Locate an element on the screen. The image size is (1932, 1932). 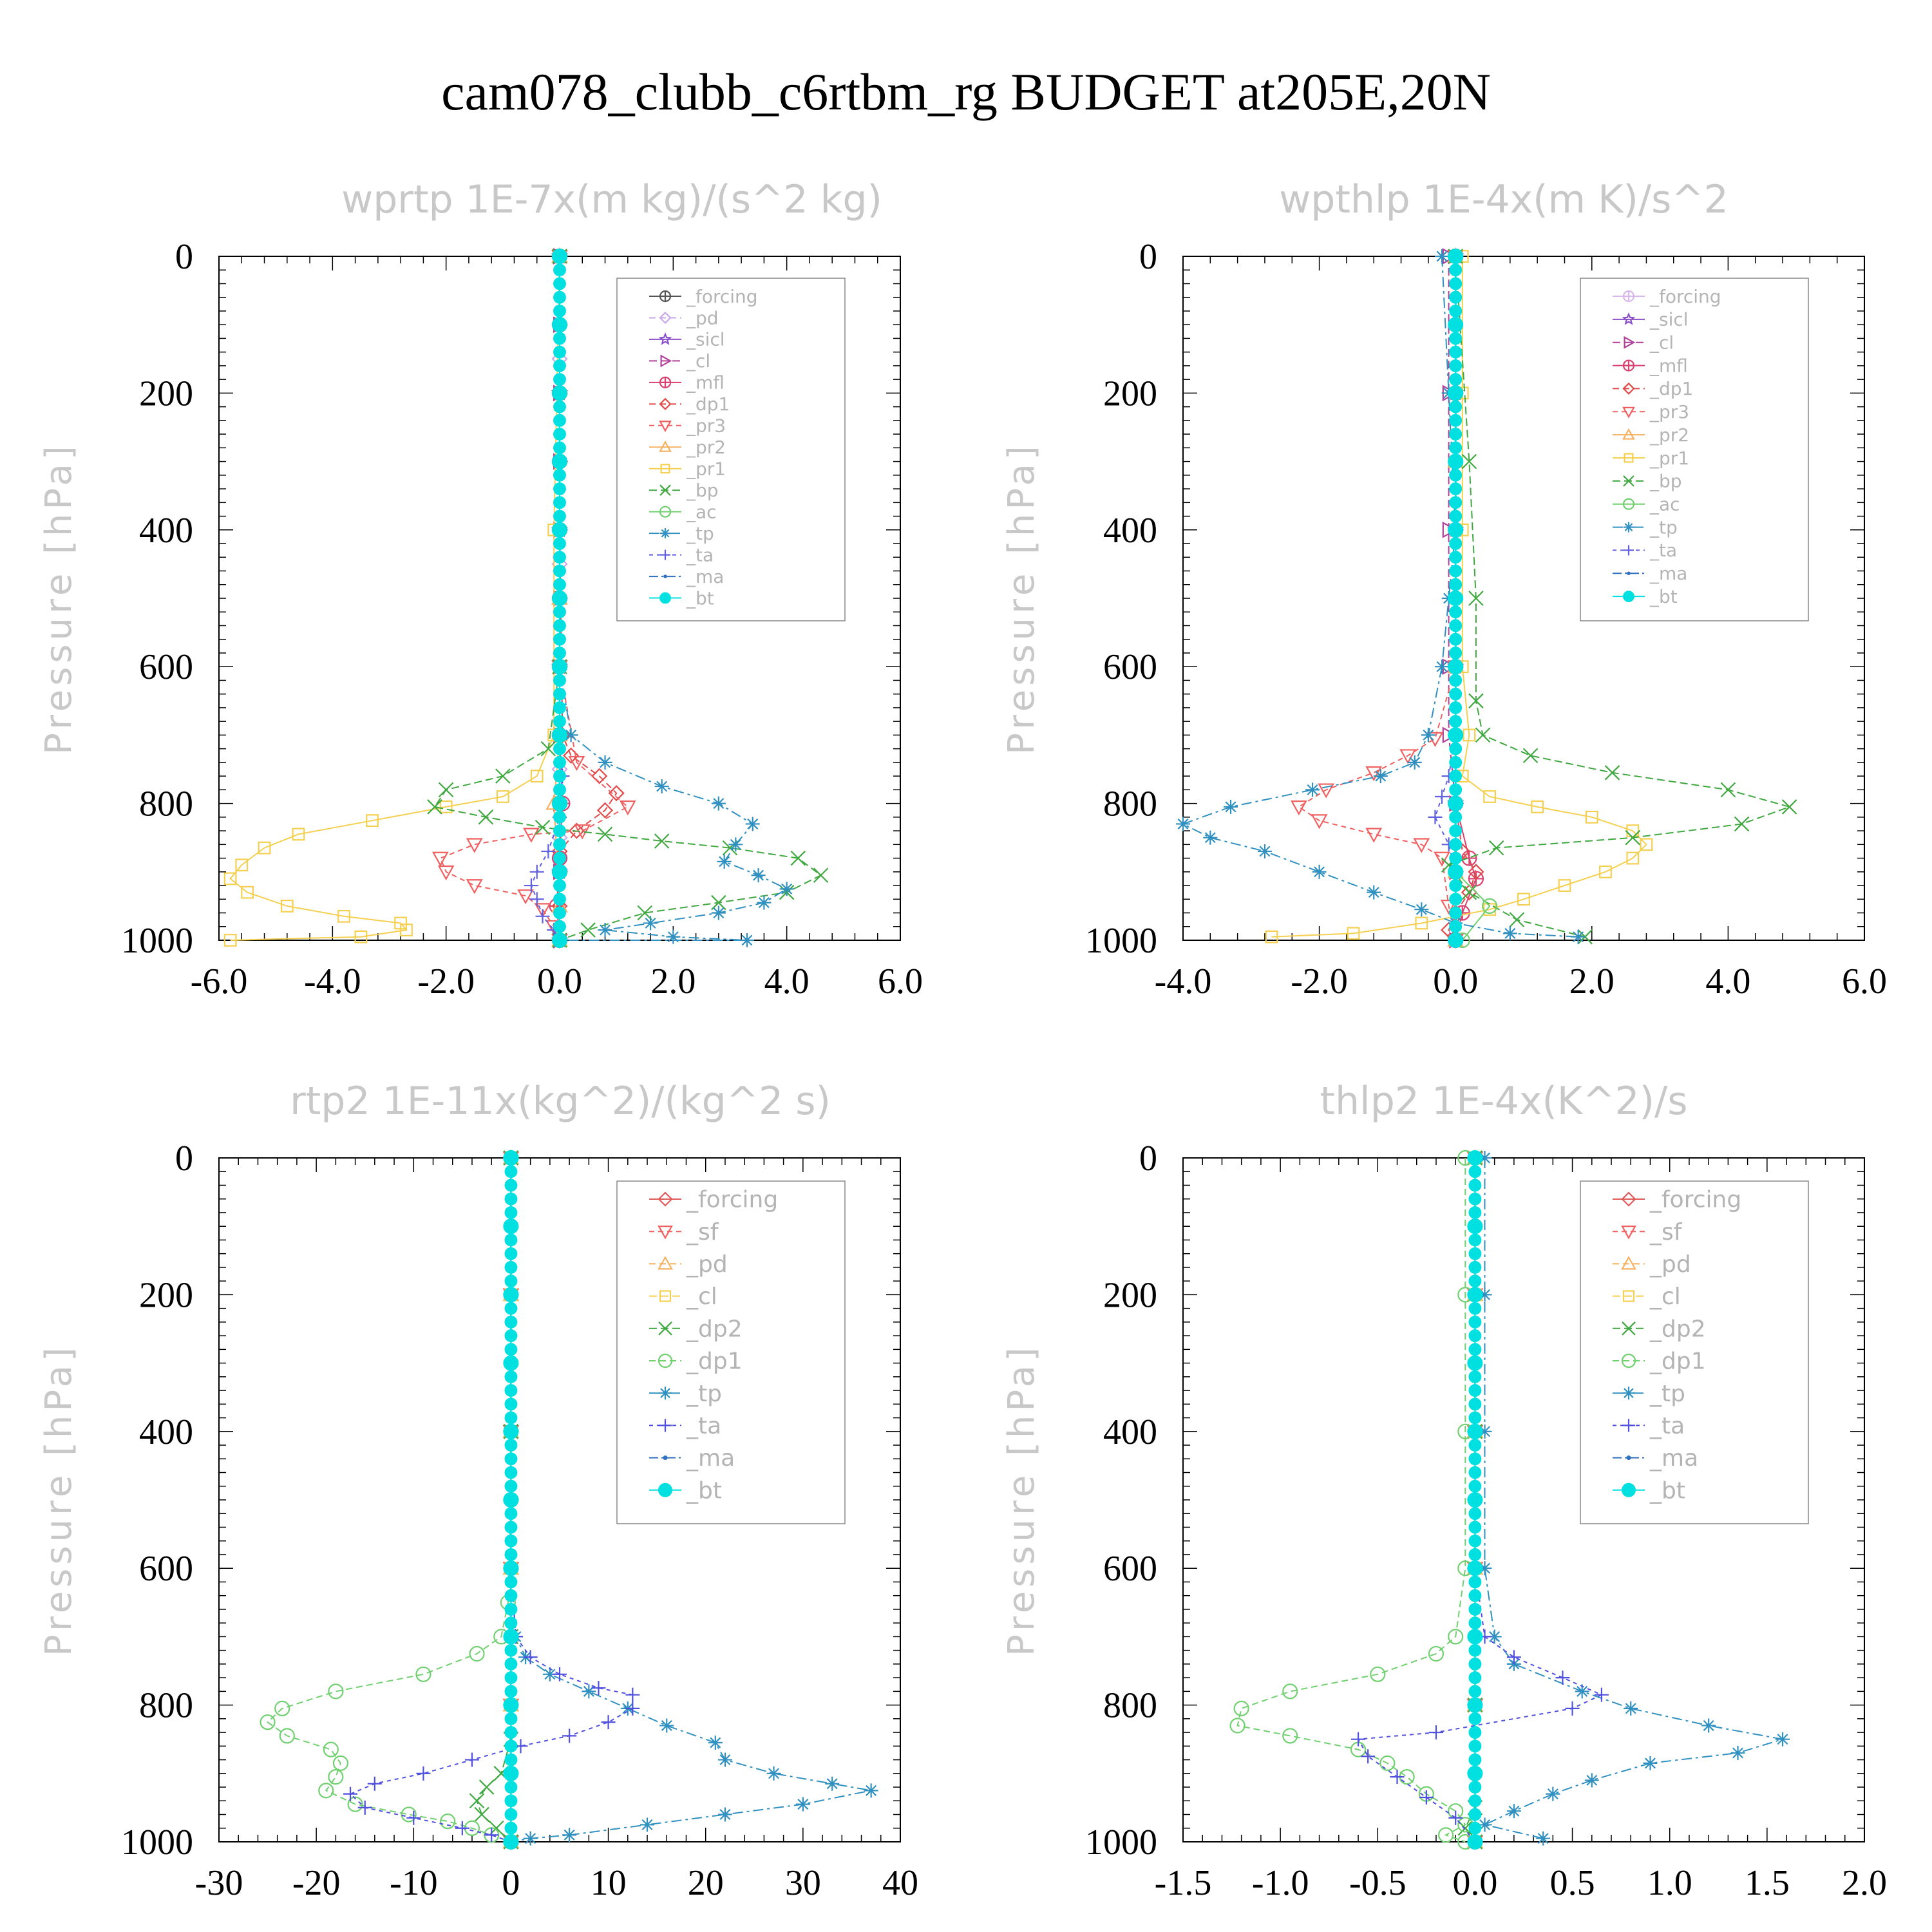
legend-label: _pr2 is located at coordinates (706, 447).